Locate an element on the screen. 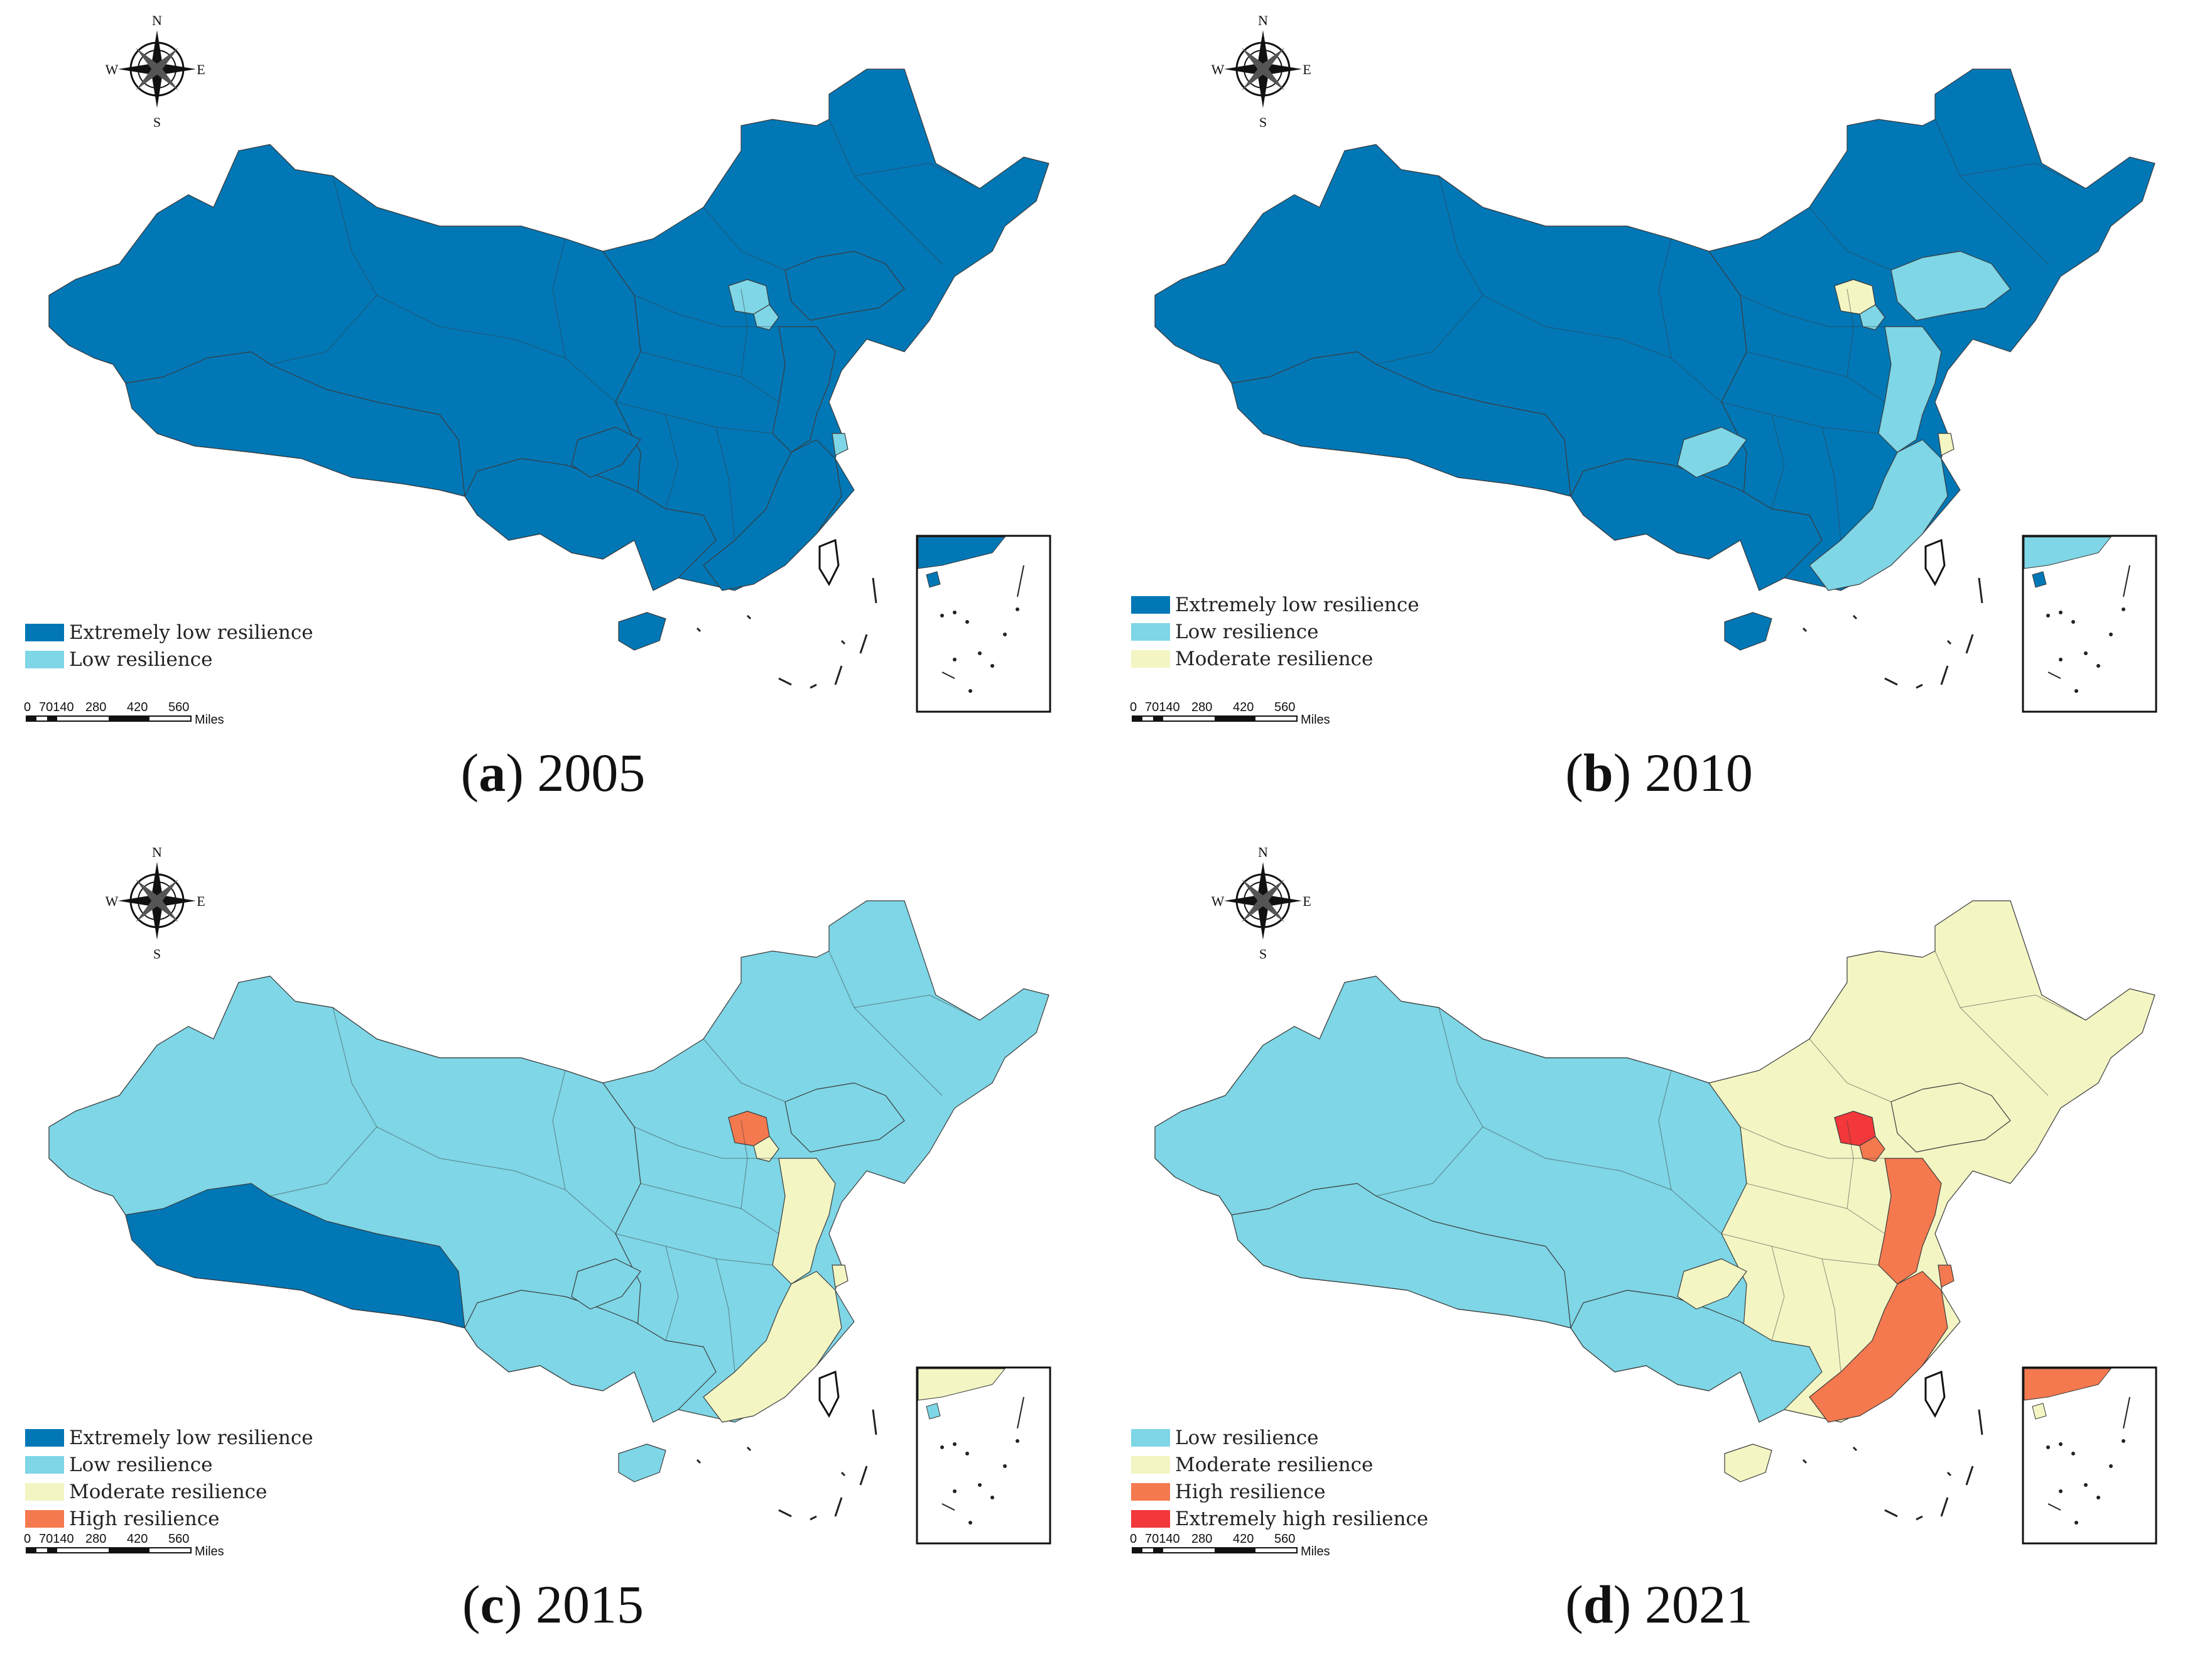  compass-label-w: W is located at coordinates (1219, 901).